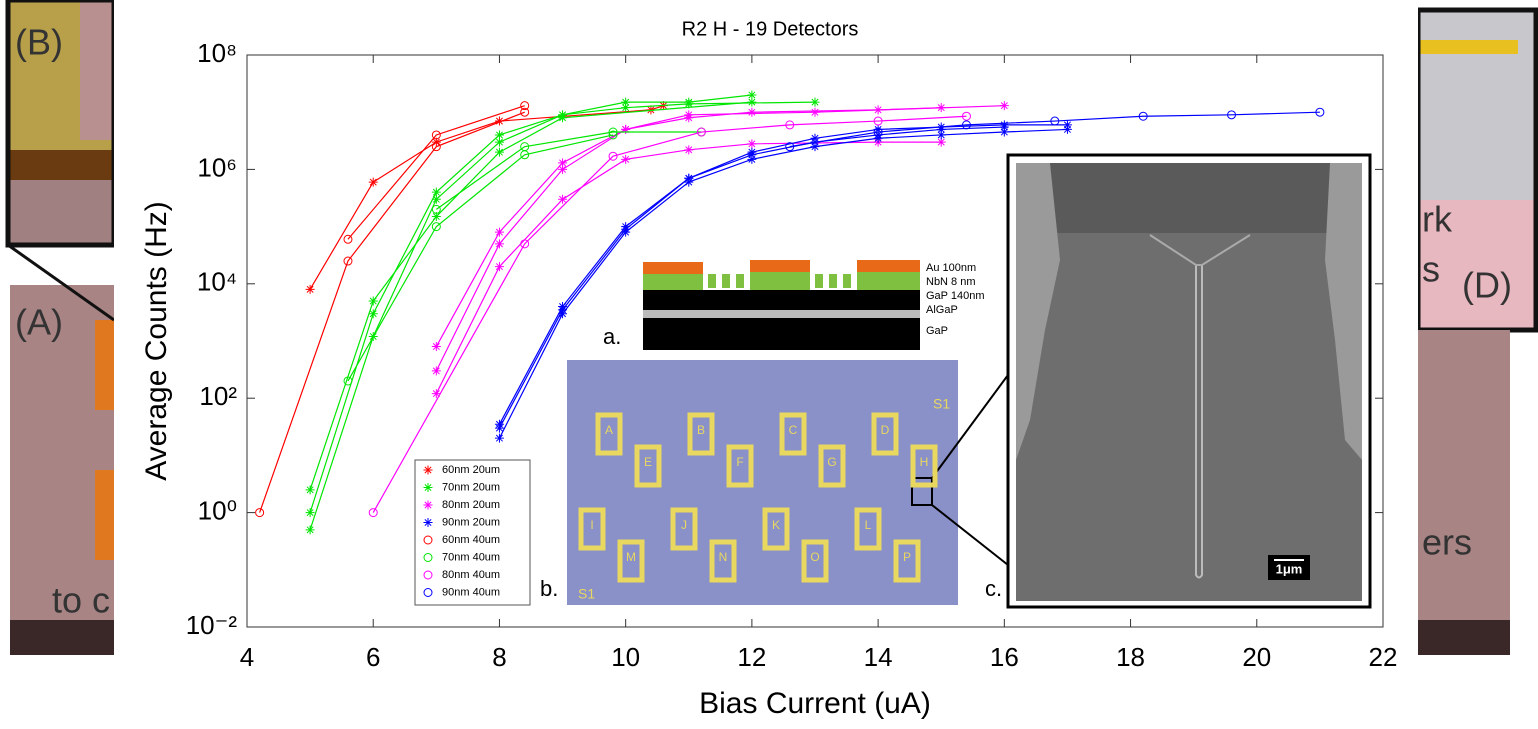 This screenshot has width=1538, height=729. Describe the element at coordinates (1189, 382) in the screenshot. I see `sem-image` at that location.